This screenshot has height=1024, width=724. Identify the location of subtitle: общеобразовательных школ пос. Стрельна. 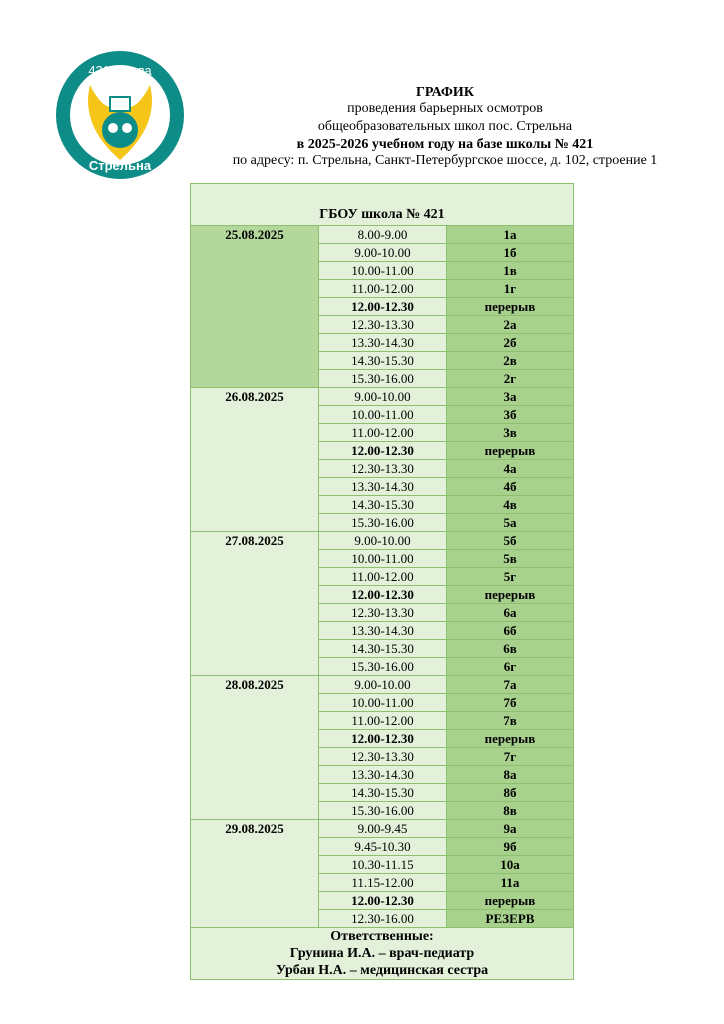
(445, 126).